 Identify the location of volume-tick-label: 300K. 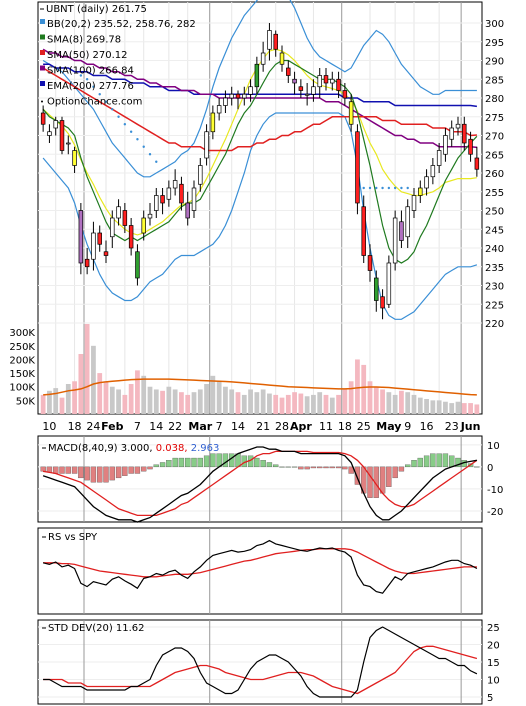
(22, 333).